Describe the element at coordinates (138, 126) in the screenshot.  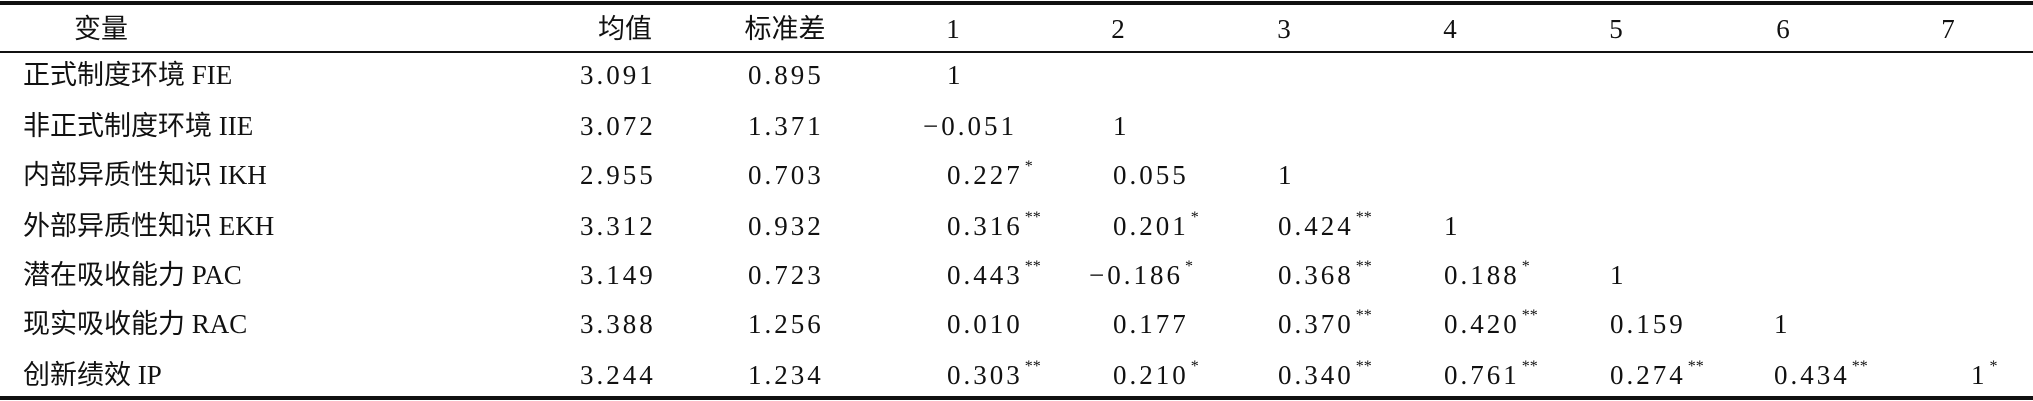
I see `row-label: 非正式制度环境 IIE` at that location.